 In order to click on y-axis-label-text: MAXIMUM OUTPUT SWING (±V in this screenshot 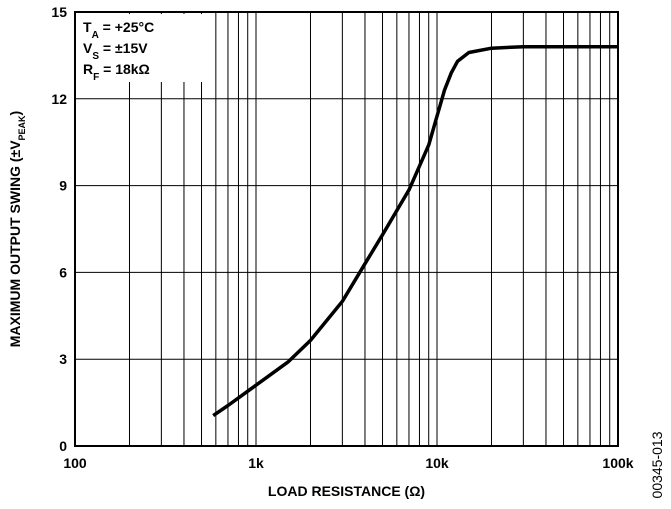, I will do `click(15, 243)`.